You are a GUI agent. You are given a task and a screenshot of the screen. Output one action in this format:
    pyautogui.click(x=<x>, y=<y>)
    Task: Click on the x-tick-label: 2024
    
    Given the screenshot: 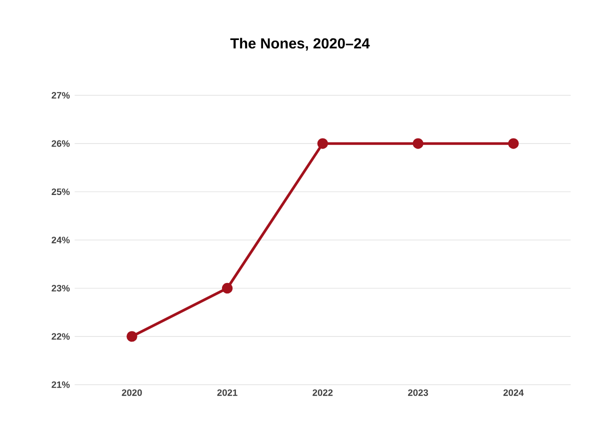 What is the action you would take?
    pyautogui.click(x=513, y=392)
    